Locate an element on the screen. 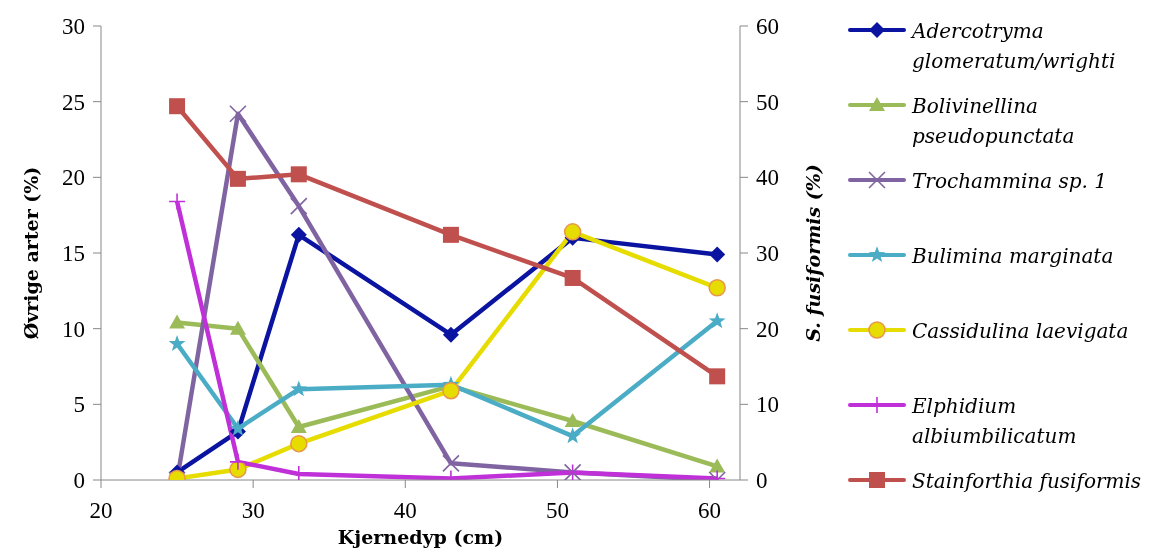 The width and height of the screenshot is (1176, 554). x-tick-label: 30 is located at coordinates (253, 511).